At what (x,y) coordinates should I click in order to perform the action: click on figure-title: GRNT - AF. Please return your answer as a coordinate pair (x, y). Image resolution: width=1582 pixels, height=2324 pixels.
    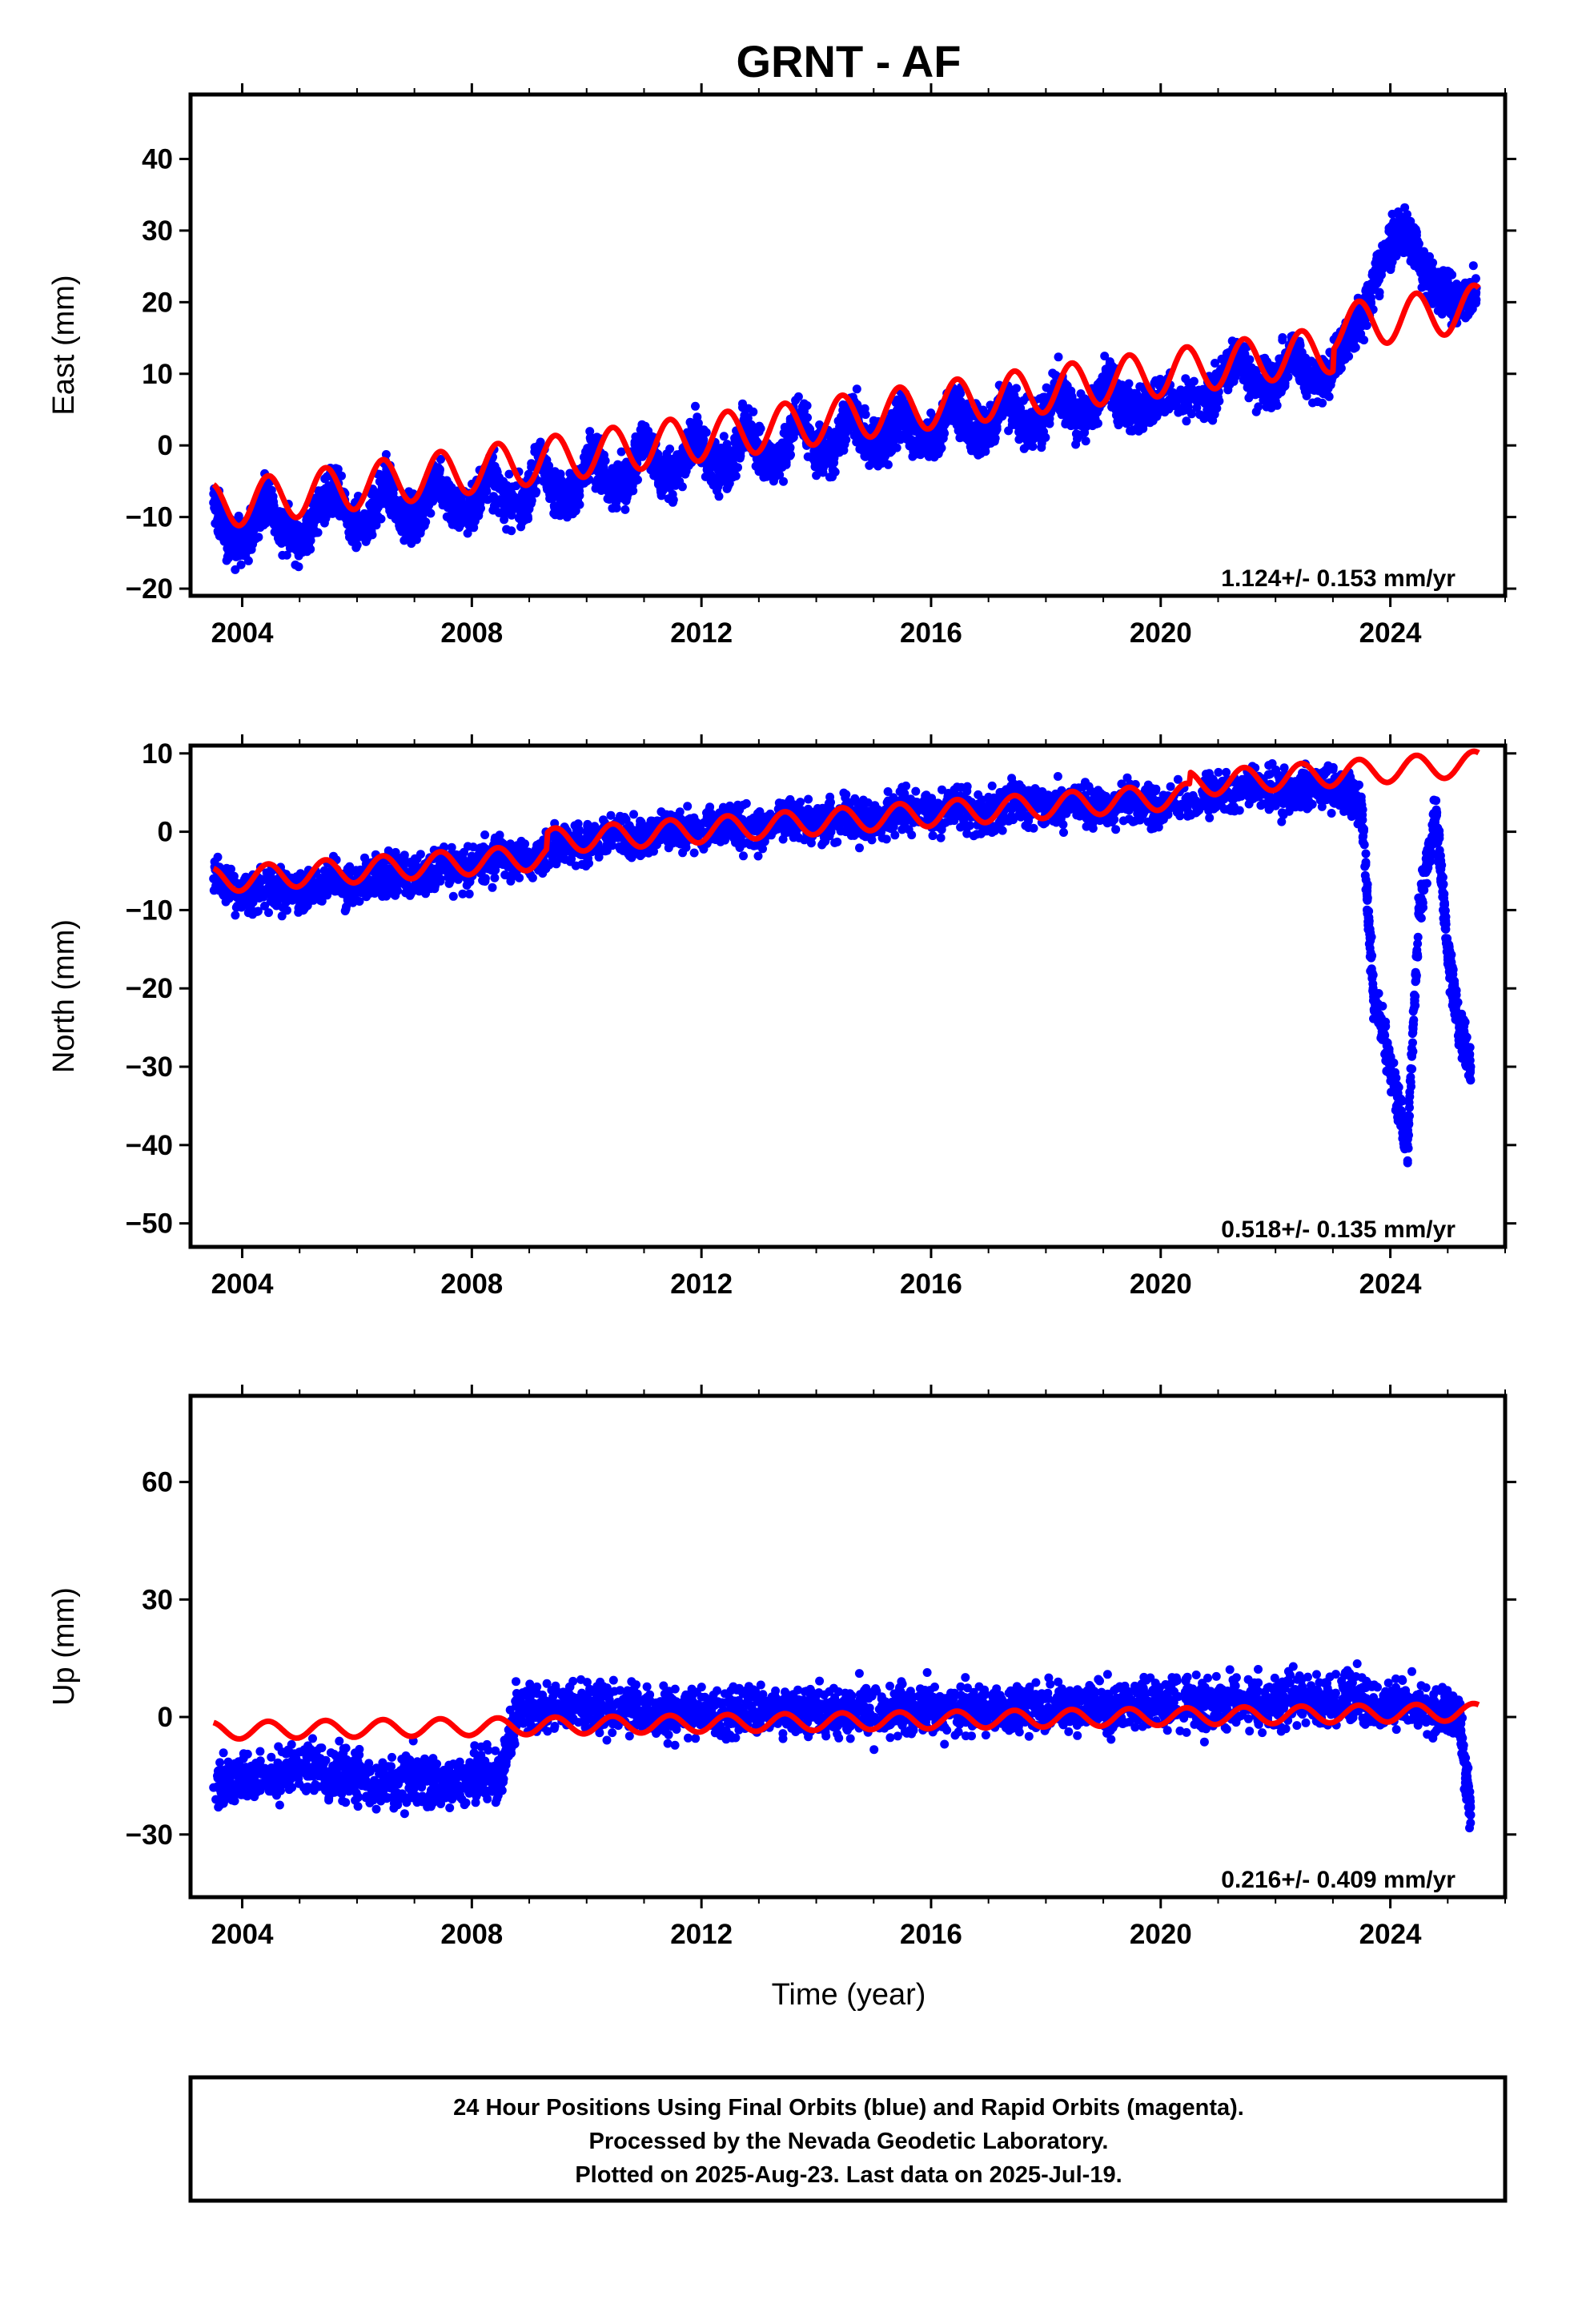
    Looking at the image, I should click on (849, 61).